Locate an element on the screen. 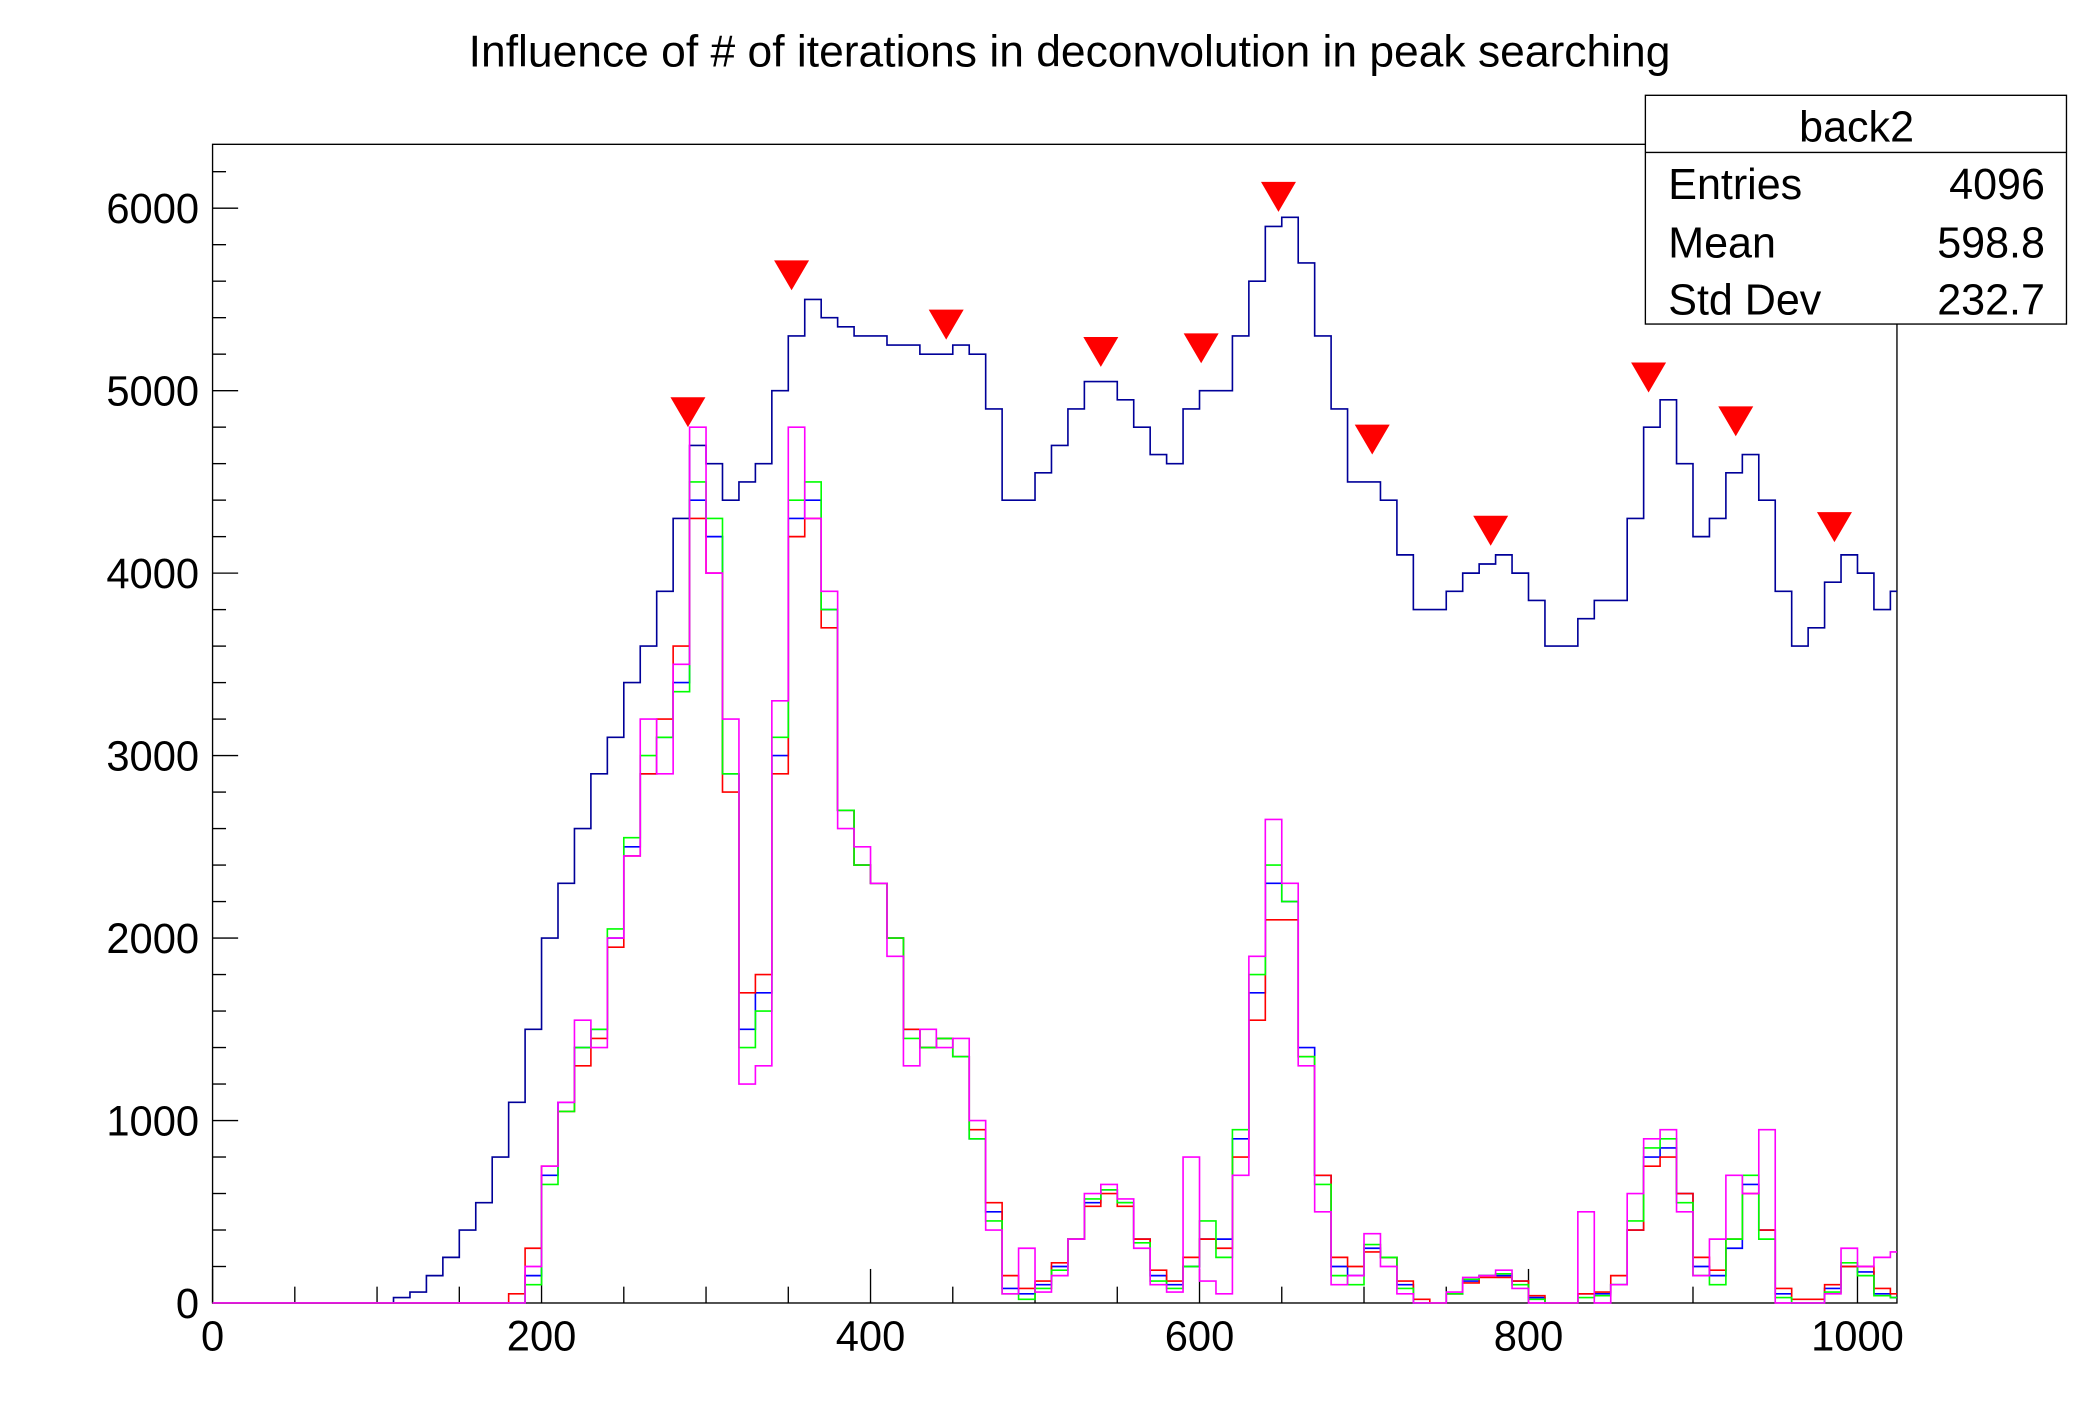 The image size is (2088, 1416). stats-mean-value: 598.8 is located at coordinates (1991, 243).